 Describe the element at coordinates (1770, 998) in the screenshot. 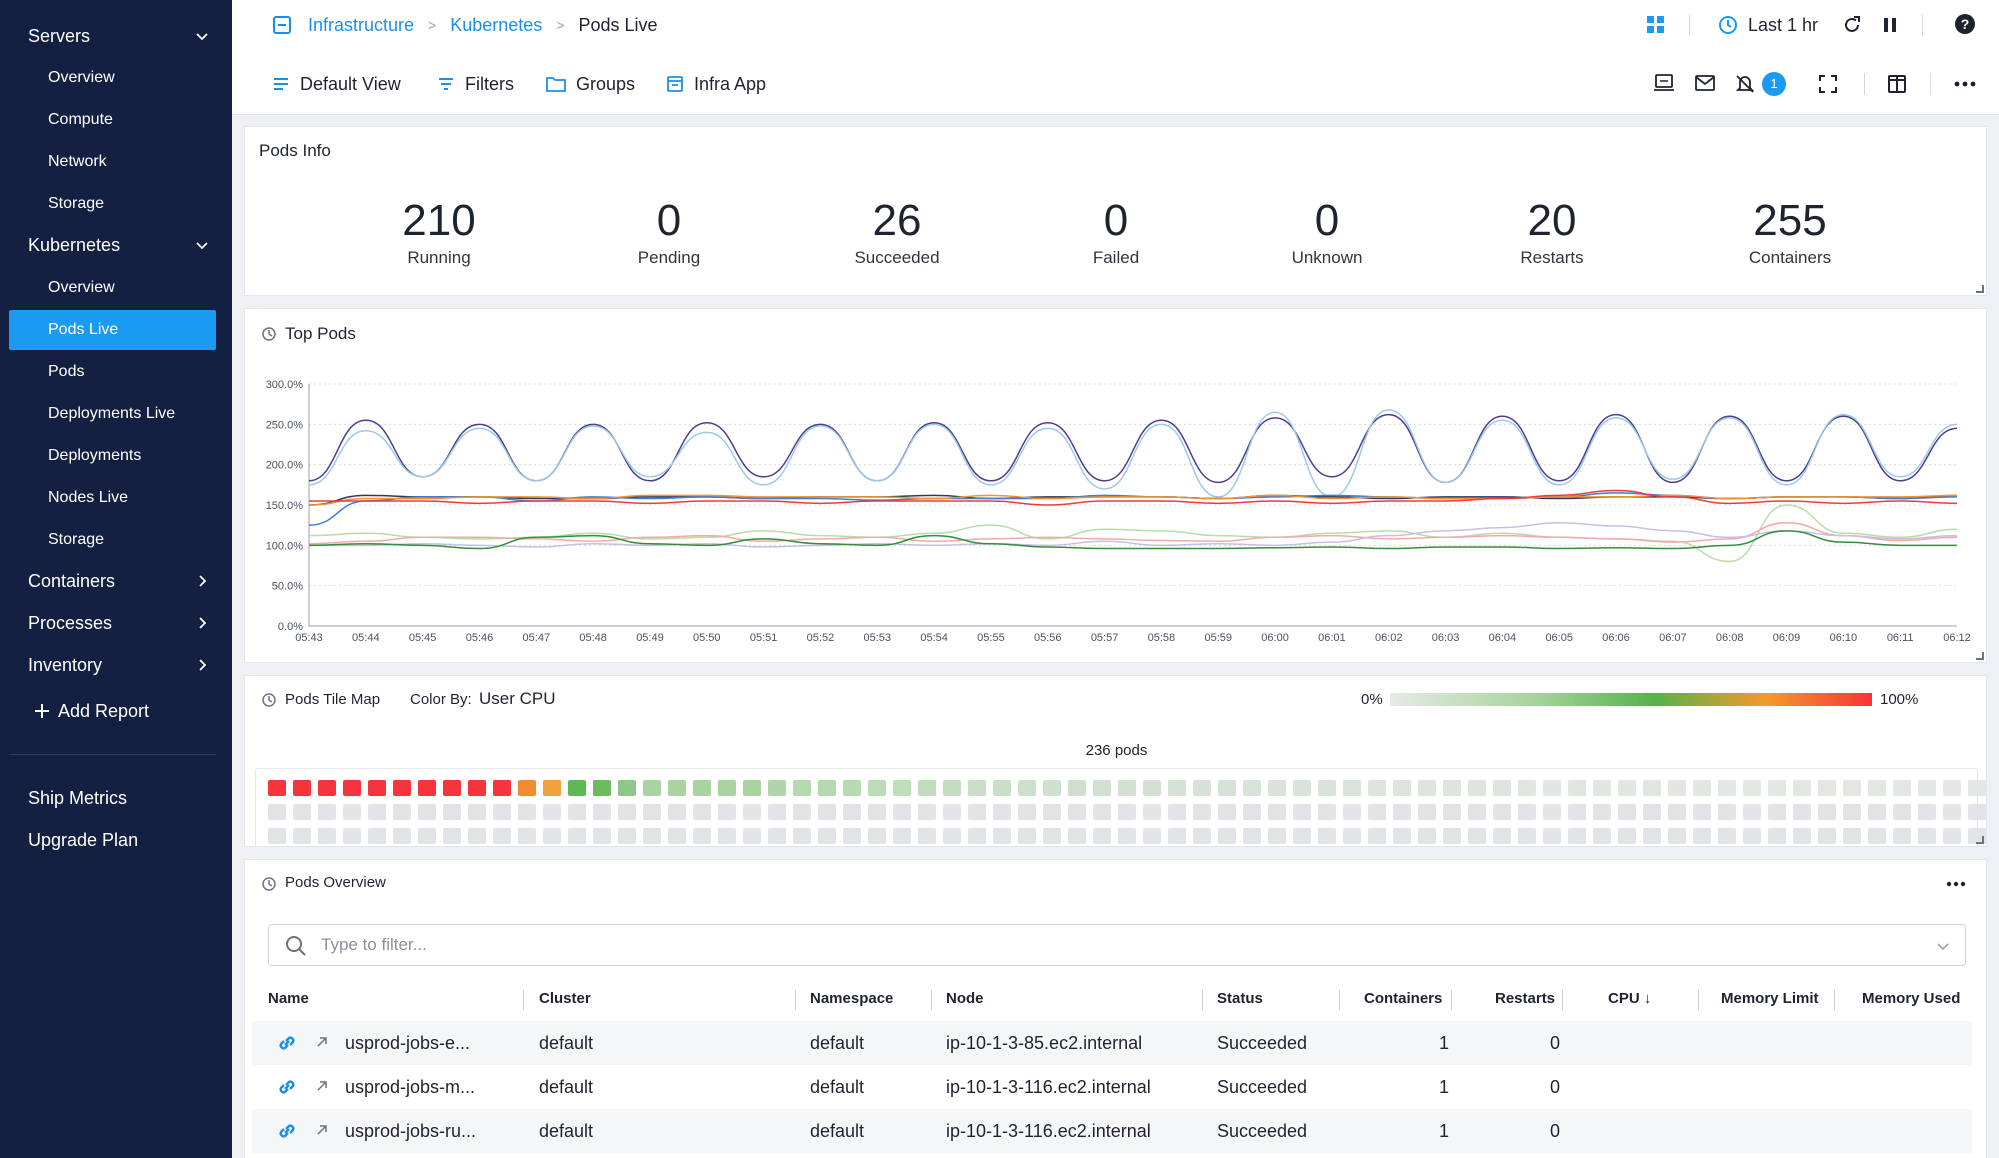

I see `column-header-memory-limit: Memory Limit` at that location.